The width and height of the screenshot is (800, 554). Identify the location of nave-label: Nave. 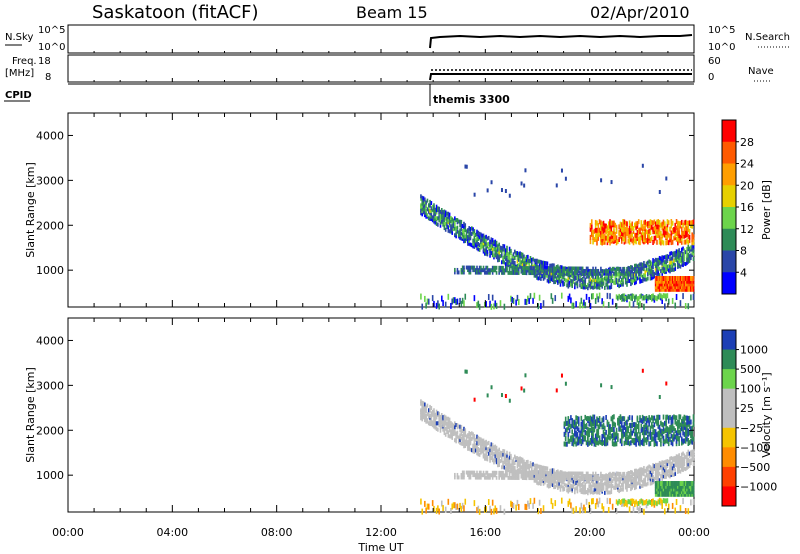
(761, 71).